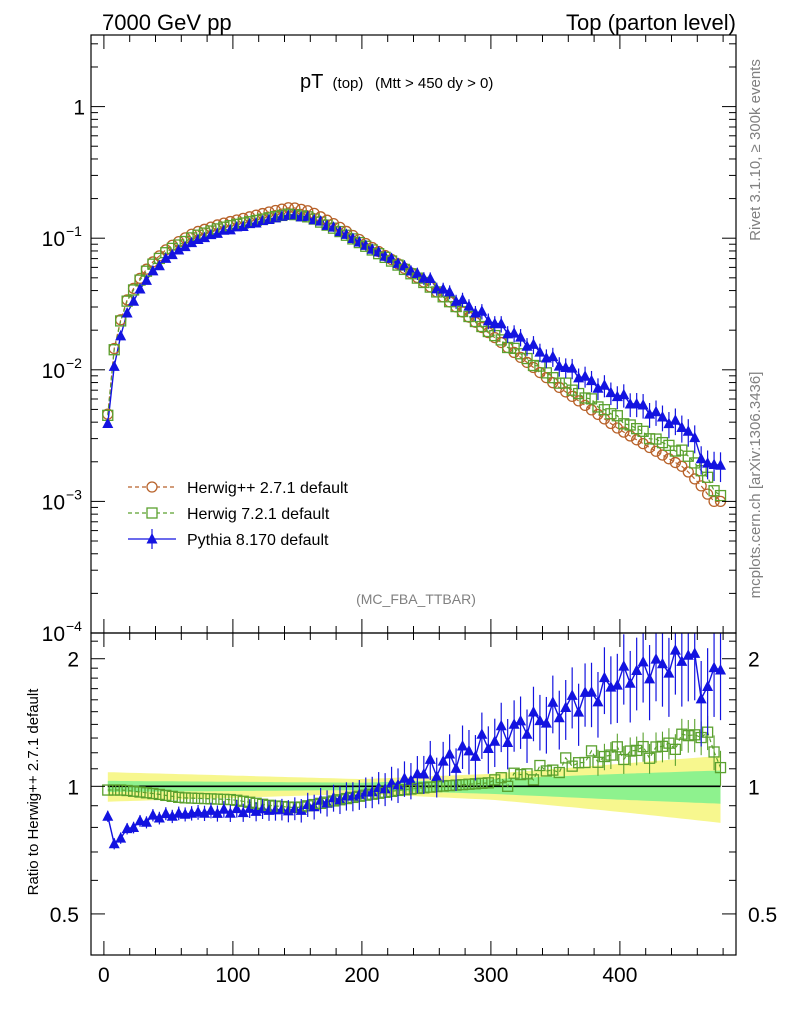 The height and width of the screenshot is (1024, 786). I want to click on energy-label: 7000 GeV pp, so click(167, 22).